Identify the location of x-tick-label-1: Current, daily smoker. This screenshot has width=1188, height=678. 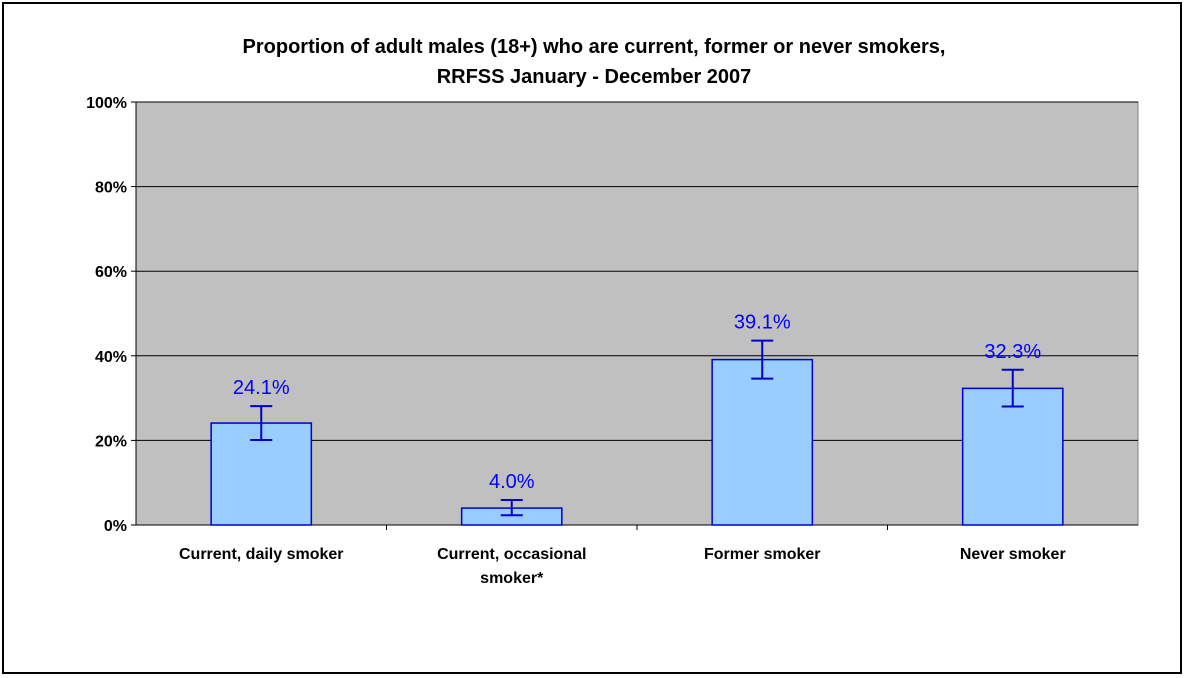
(261, 554).